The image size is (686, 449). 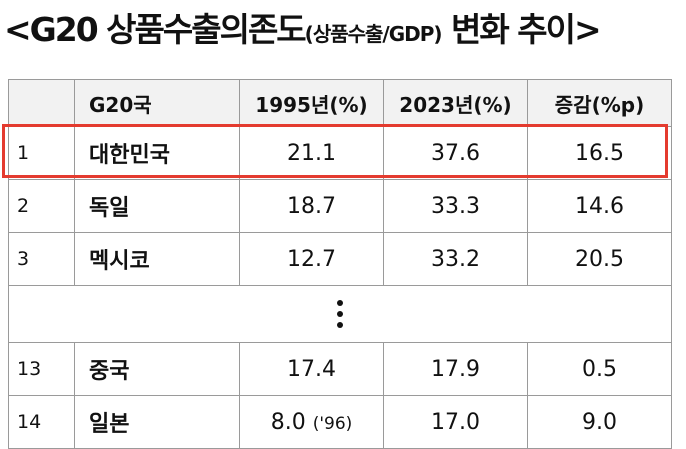 What do you see at coordinates (599, 206) in the screenshot?
I see `change-cell: 14.6` at bounding box center [599, 206].